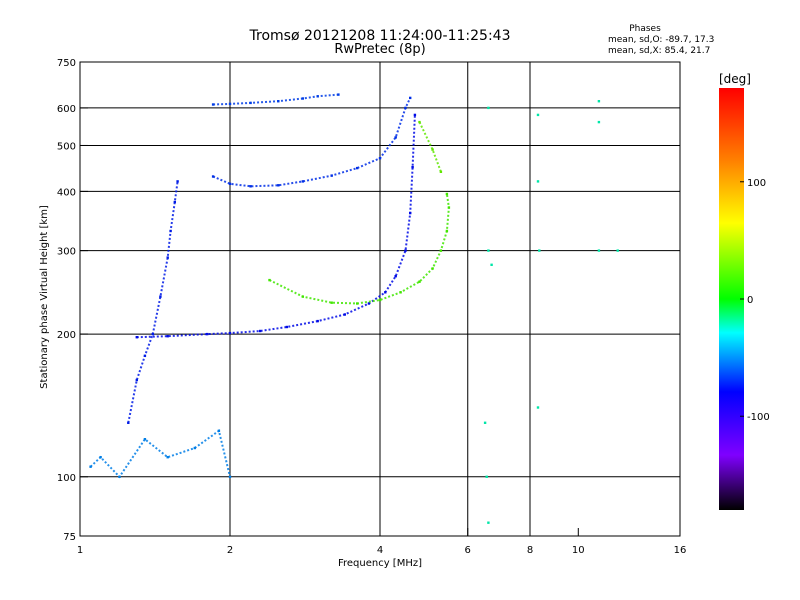 The image size is (800, 600). I want to click on y-tick-label: 600, so click(66, 109).